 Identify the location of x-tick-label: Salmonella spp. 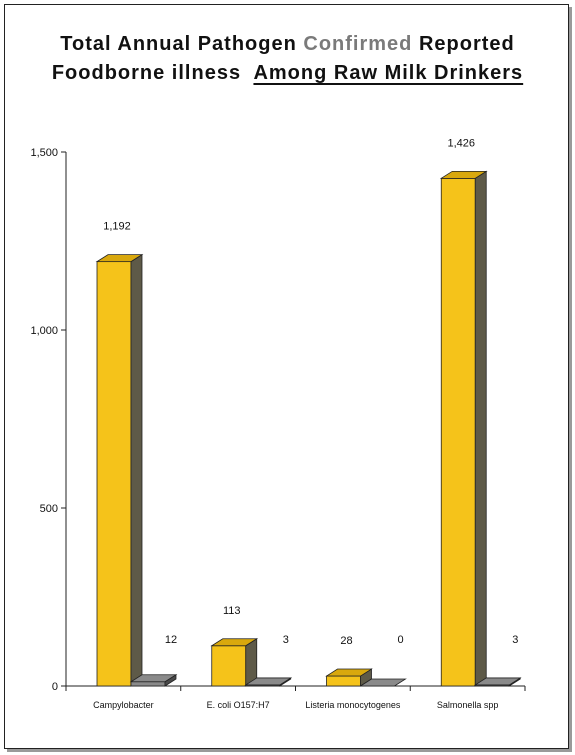
(468, 705).